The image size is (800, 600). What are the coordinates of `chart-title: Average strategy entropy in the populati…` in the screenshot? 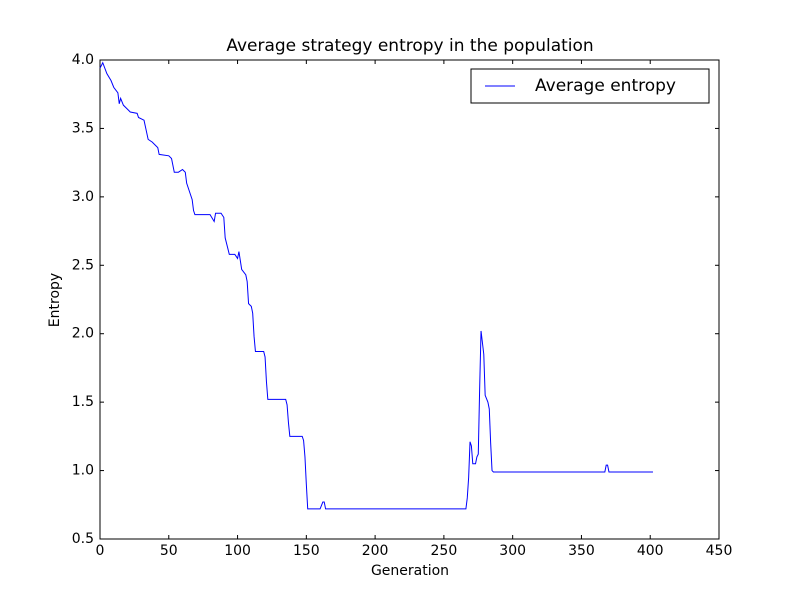 It's located at (409, 46).